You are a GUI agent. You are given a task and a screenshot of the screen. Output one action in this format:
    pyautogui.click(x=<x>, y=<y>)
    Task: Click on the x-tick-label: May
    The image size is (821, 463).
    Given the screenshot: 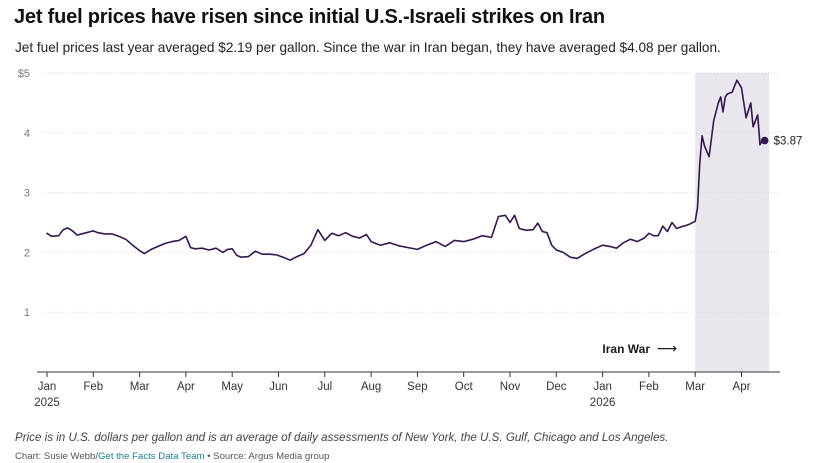 What is the action you would take?
    pyautogui.click(x=232, y=387)
    